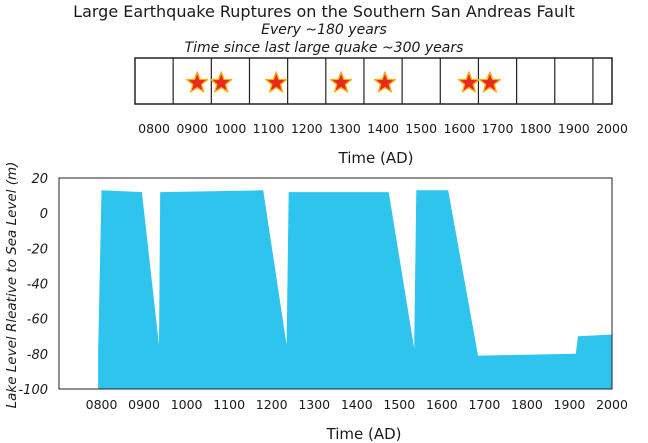  I want to click on lake-x-tick-label: 1400, so click(357, 404).